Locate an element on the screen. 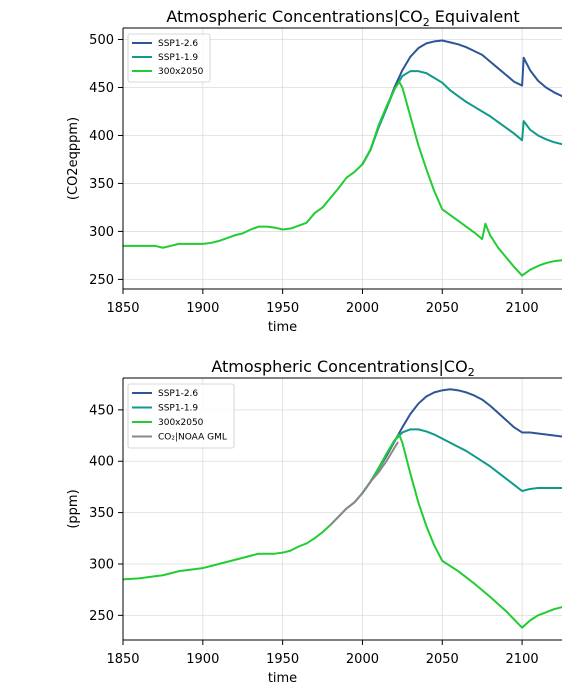 The image size is (562, 684). legend-label: CO₂|NOAA GML is located at coordinates (192, 438).